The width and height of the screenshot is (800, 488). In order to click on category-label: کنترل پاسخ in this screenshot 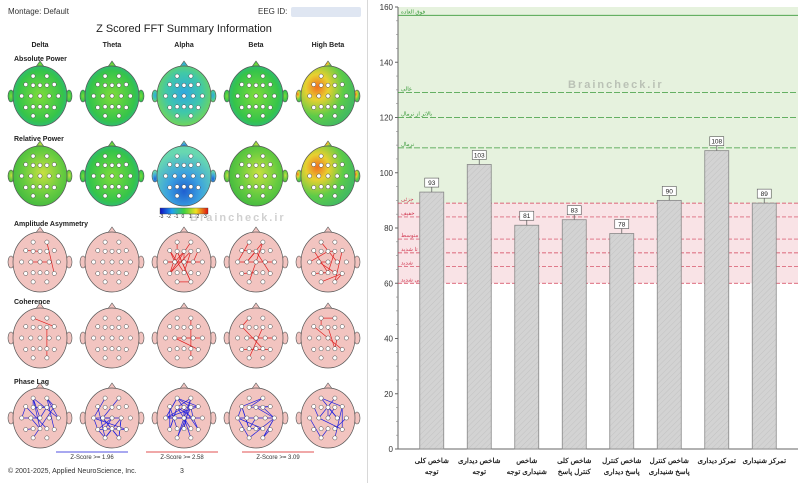, I will do `click(575, 472)`.